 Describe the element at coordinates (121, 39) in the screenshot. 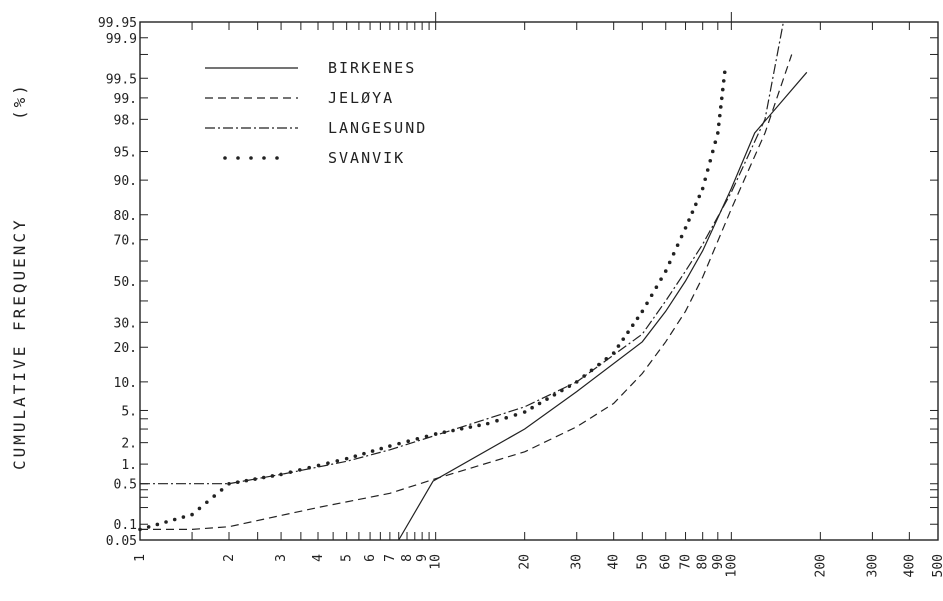

I see `y-tick-label: 99.9` at that location.